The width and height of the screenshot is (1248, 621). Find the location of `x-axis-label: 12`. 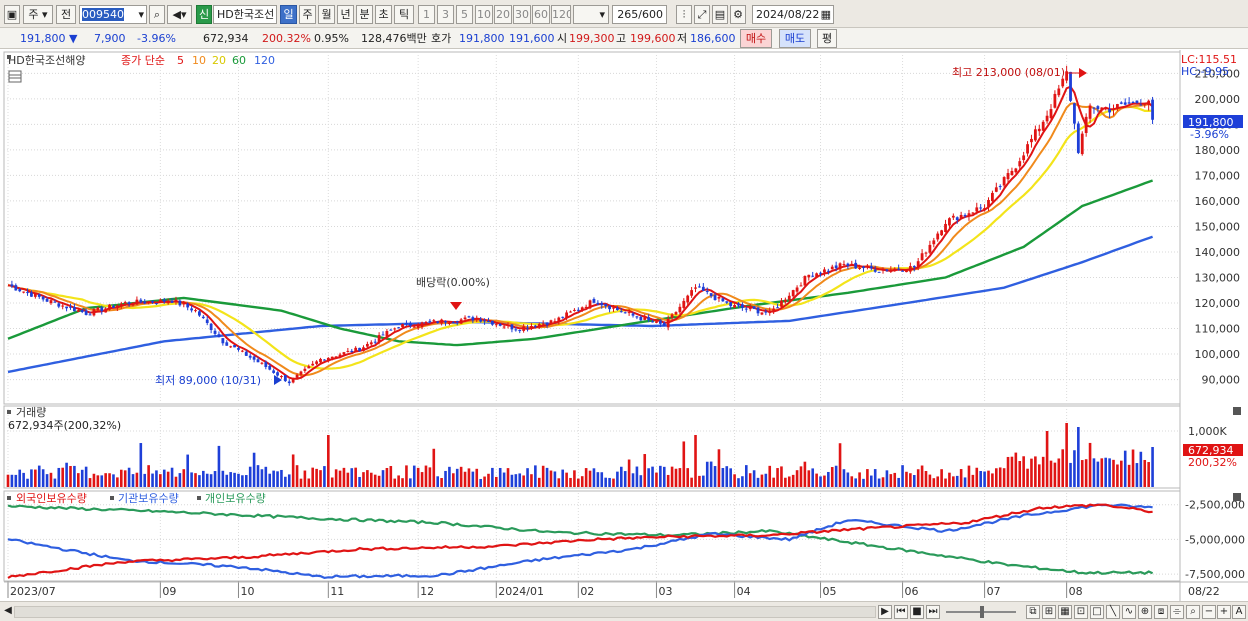

x-axis-label: 12 is located at coordinates (427, 591).